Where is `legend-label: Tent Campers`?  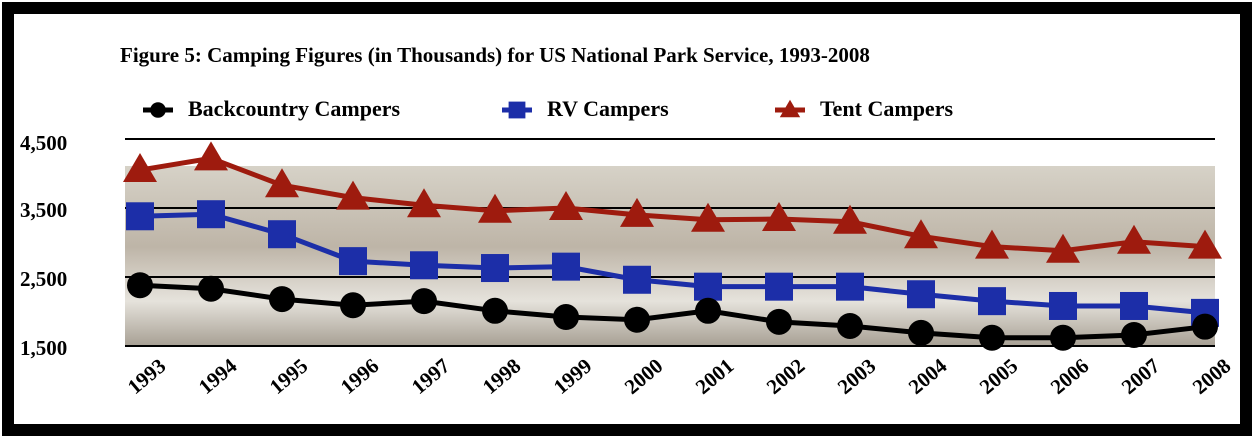
legend-label: Tent Campers is located at coordinates (886, 108).